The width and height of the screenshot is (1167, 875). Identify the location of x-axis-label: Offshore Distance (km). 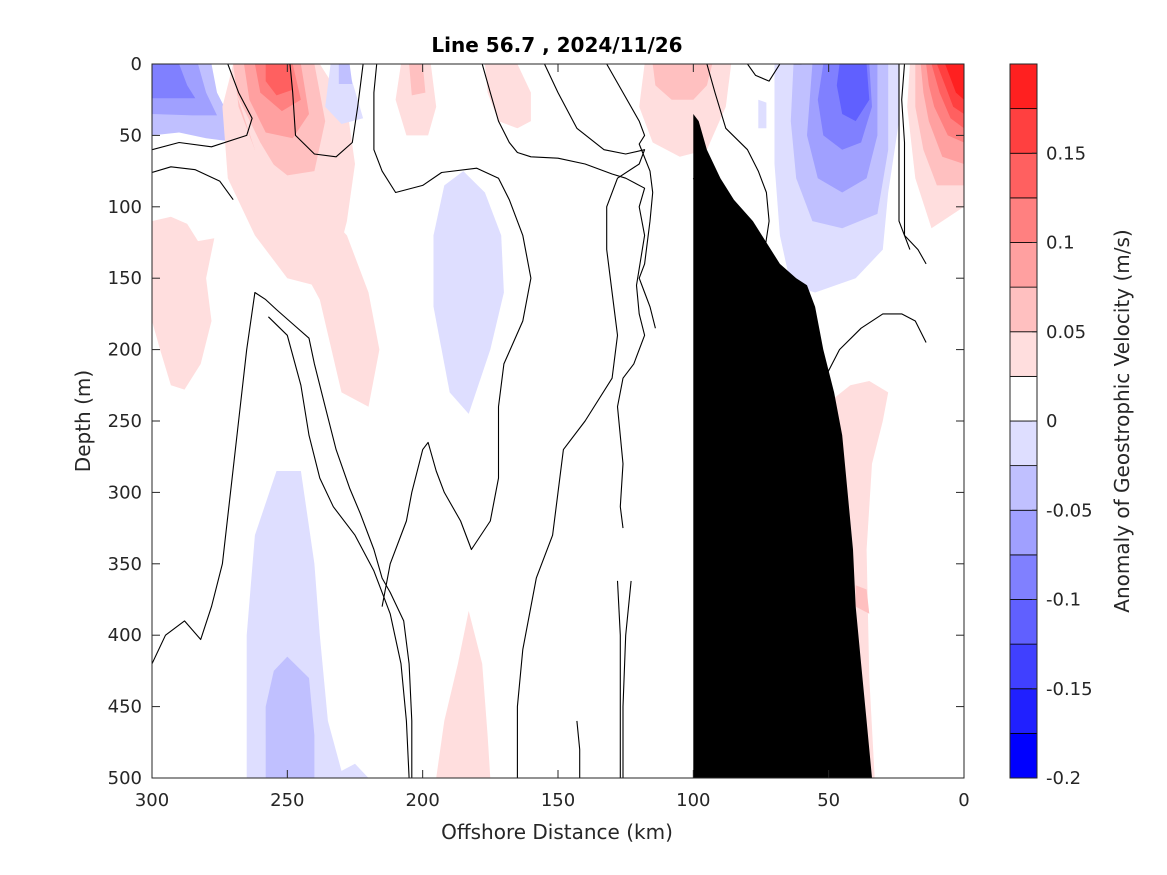
(557, 832).